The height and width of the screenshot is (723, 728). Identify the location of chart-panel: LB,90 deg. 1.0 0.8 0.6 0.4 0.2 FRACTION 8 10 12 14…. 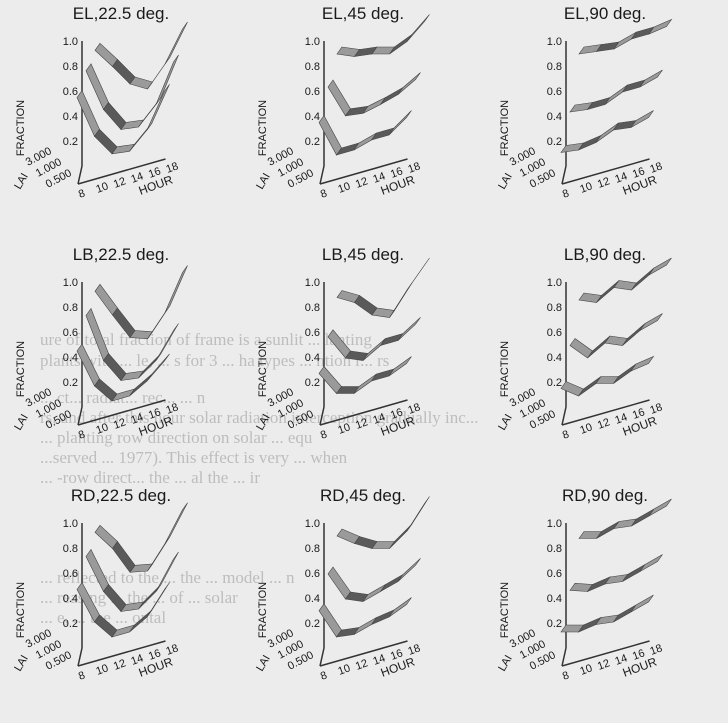
(605, 361).